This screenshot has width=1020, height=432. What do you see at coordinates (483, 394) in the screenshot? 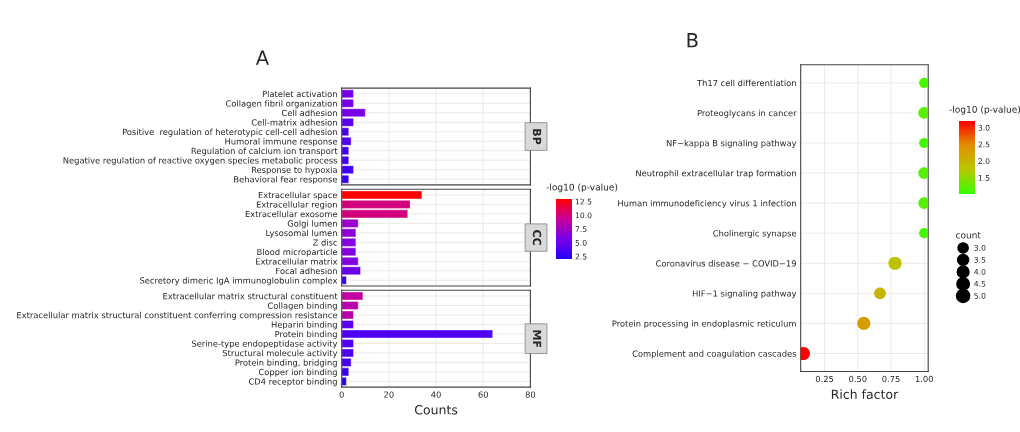
I see `x-tick-label: 60` at bounding box center [483, 394].